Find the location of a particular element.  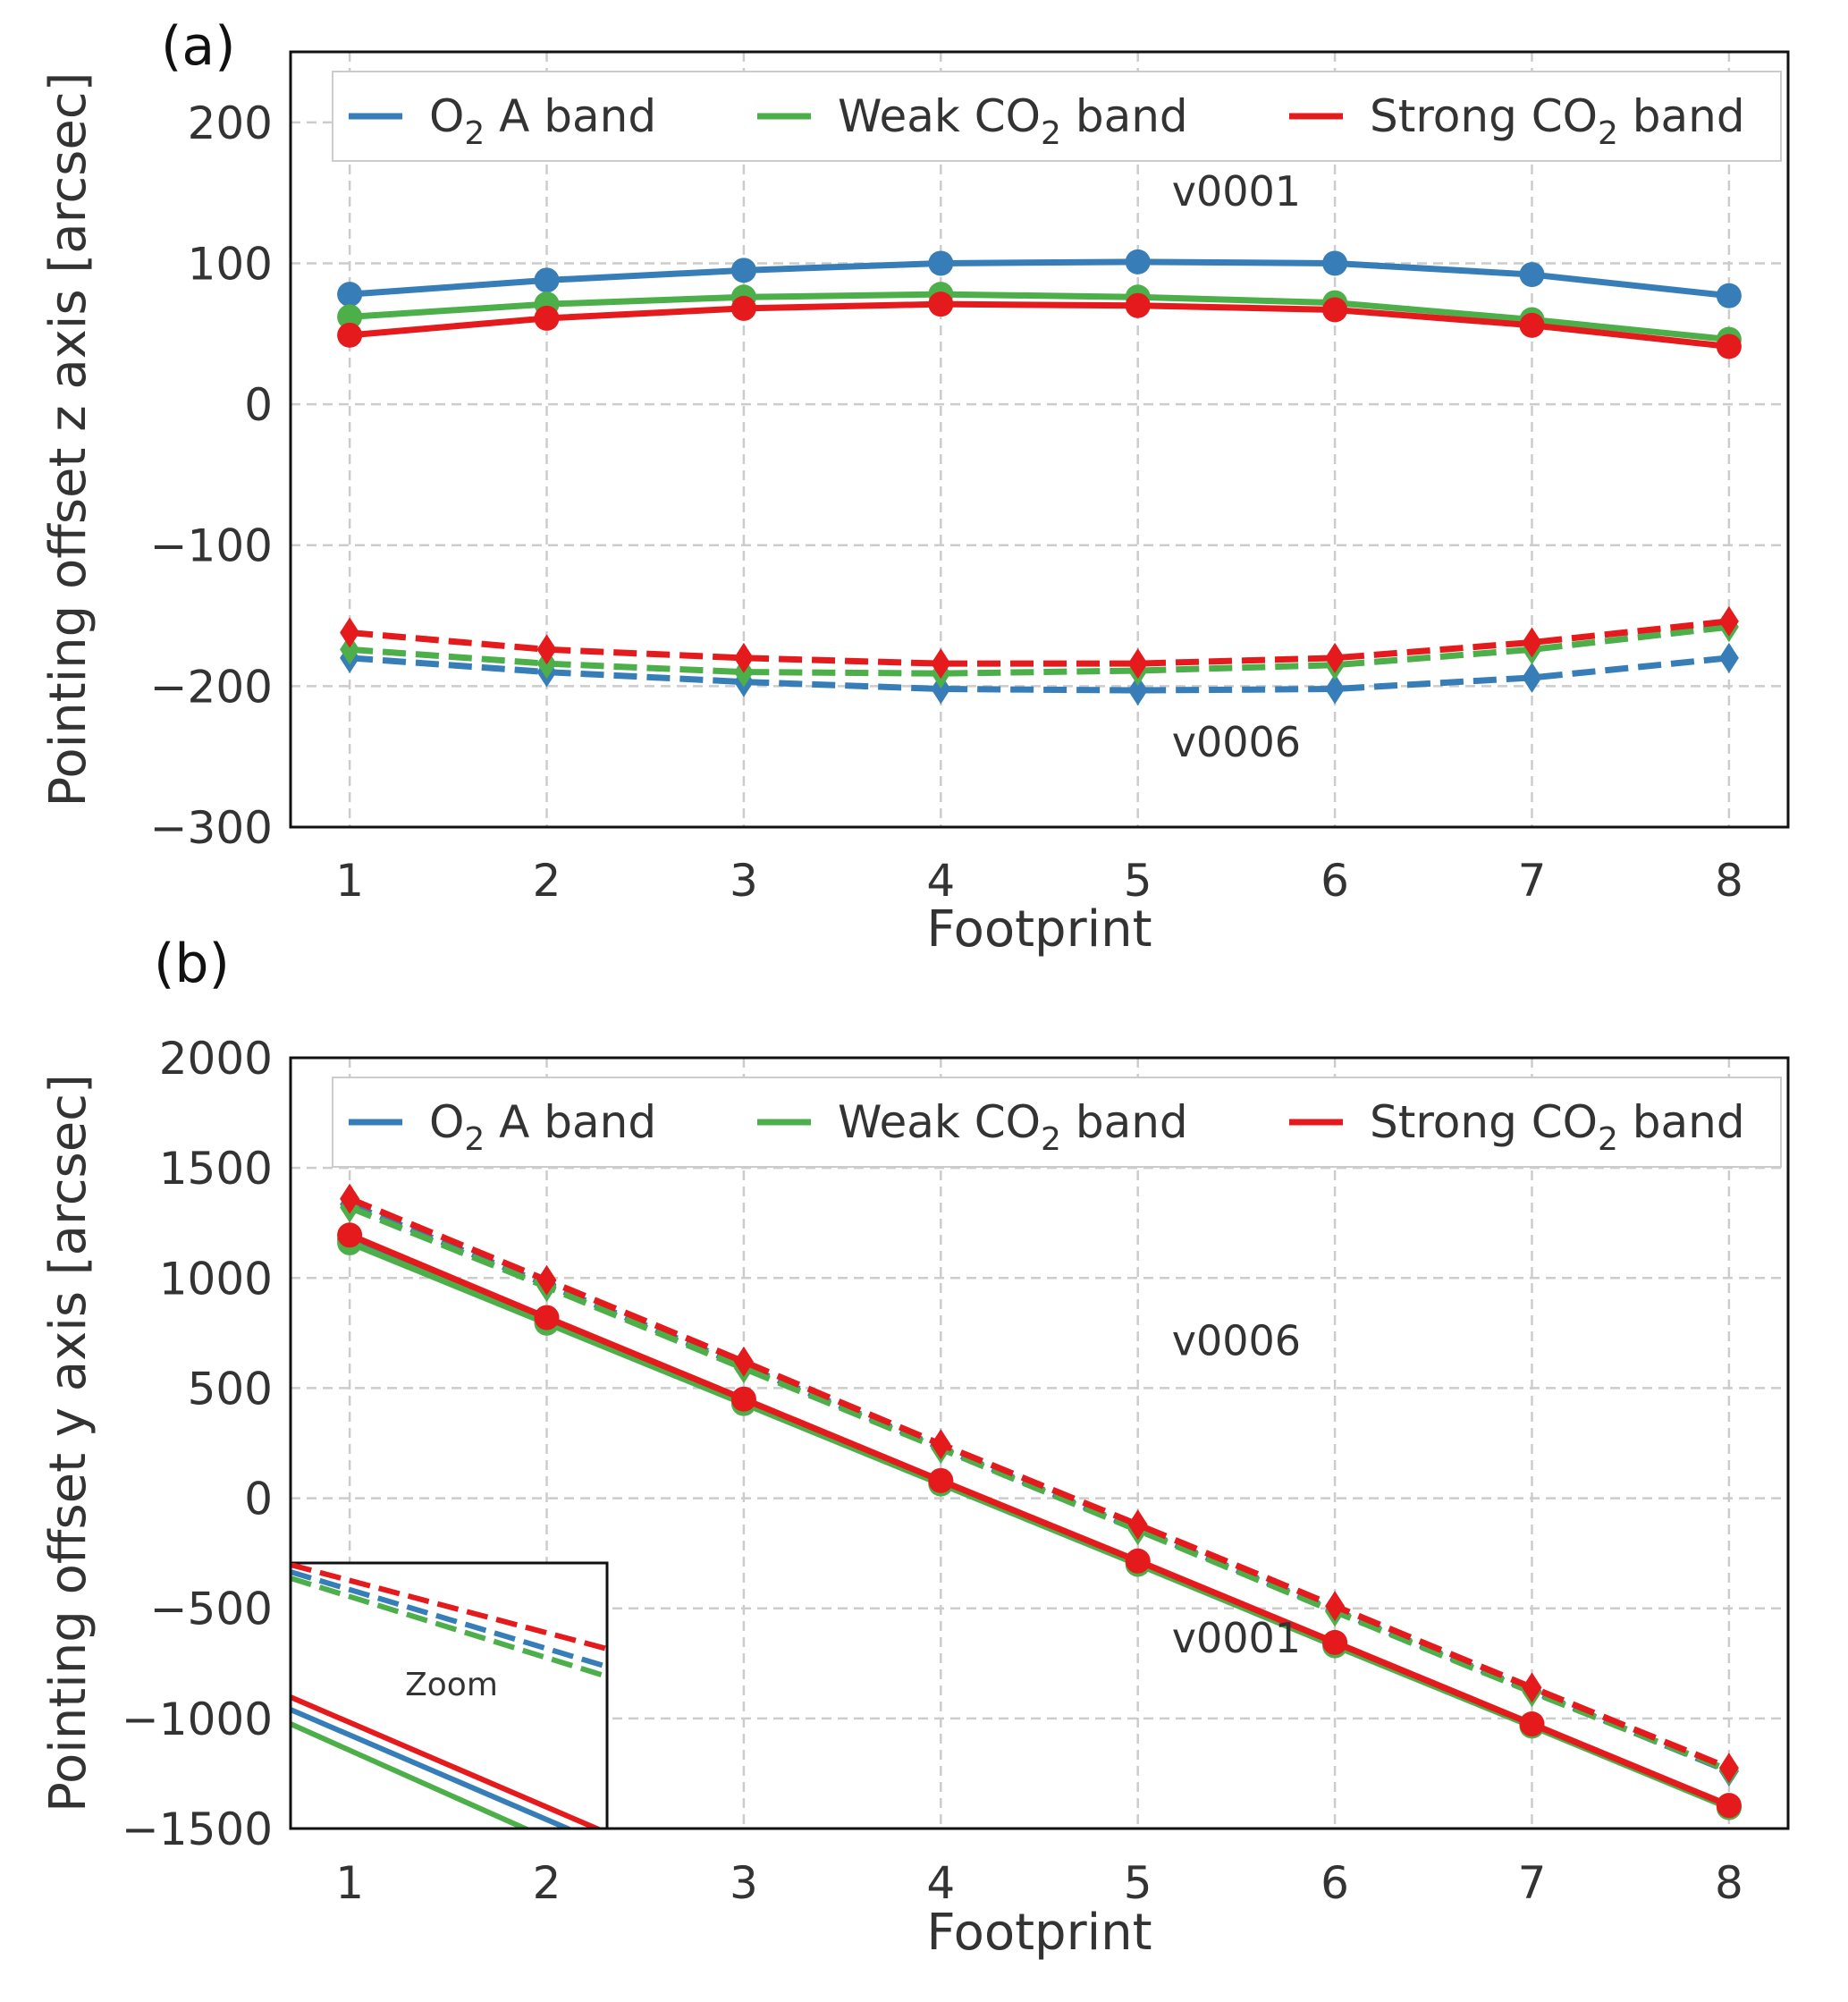

y-axis-label: Pointing offset z axis [arcsec] is located at coordinates (68, 440).